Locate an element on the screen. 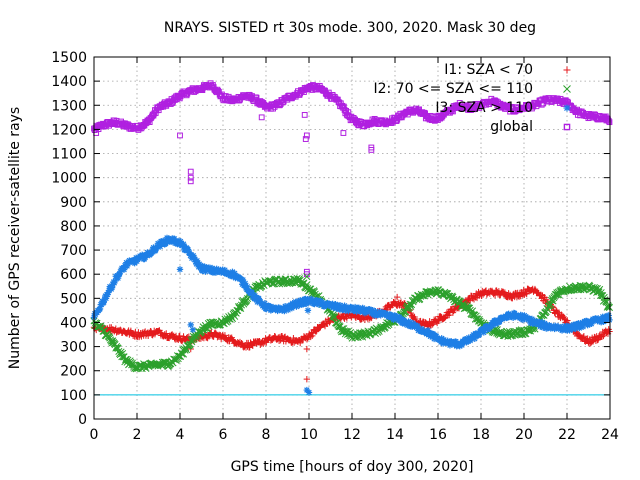 The image size is (640, 480). y-tick-label: 200 is located at coordinates (73, 372).